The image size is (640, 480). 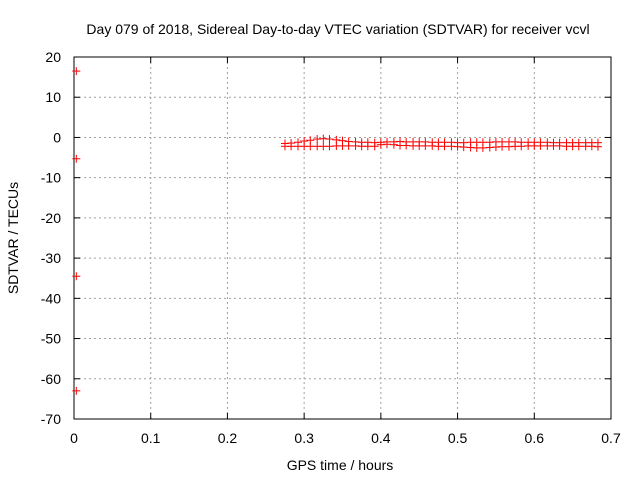 What do you see at coordinates (51, 258) in the screenshot?
I see `y-tick-label: -30` at bounding box center [51, 258].